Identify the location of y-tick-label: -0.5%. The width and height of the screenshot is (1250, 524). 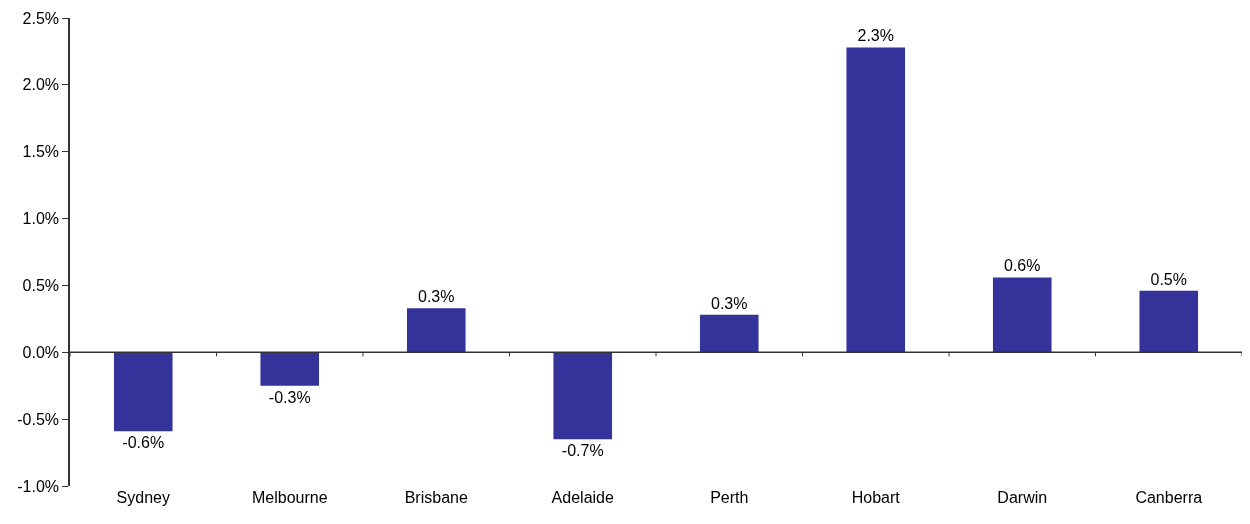
(38, 419).